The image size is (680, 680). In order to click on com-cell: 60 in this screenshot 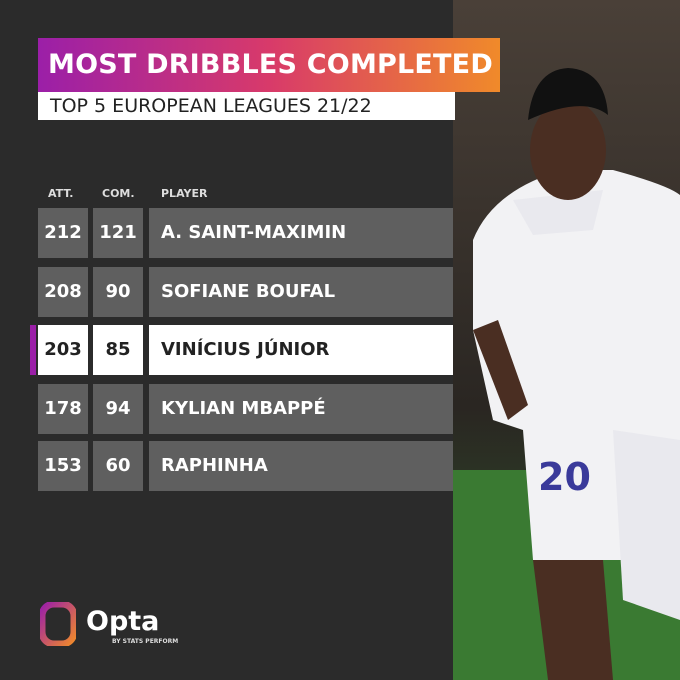, I will do `click(118, 466)`.